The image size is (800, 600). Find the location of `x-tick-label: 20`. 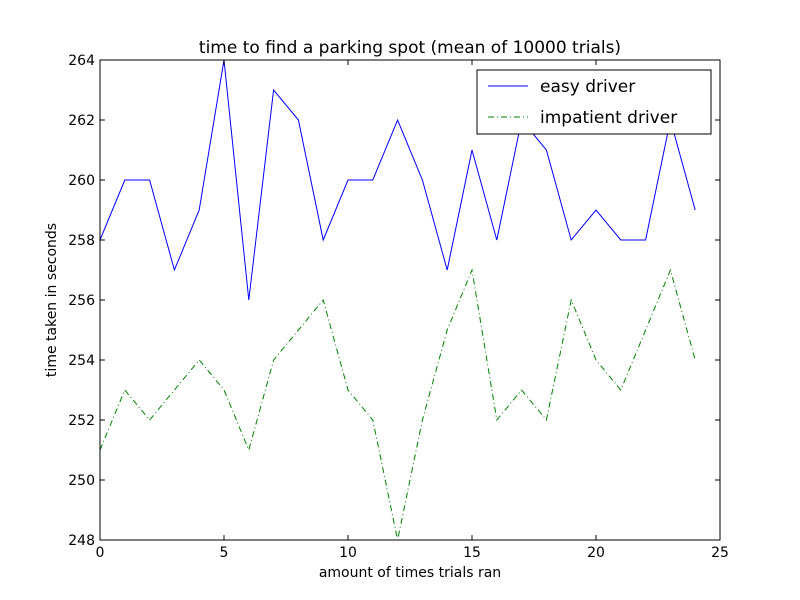

x-tick-label: 20 is located at coordinates (596, 553).